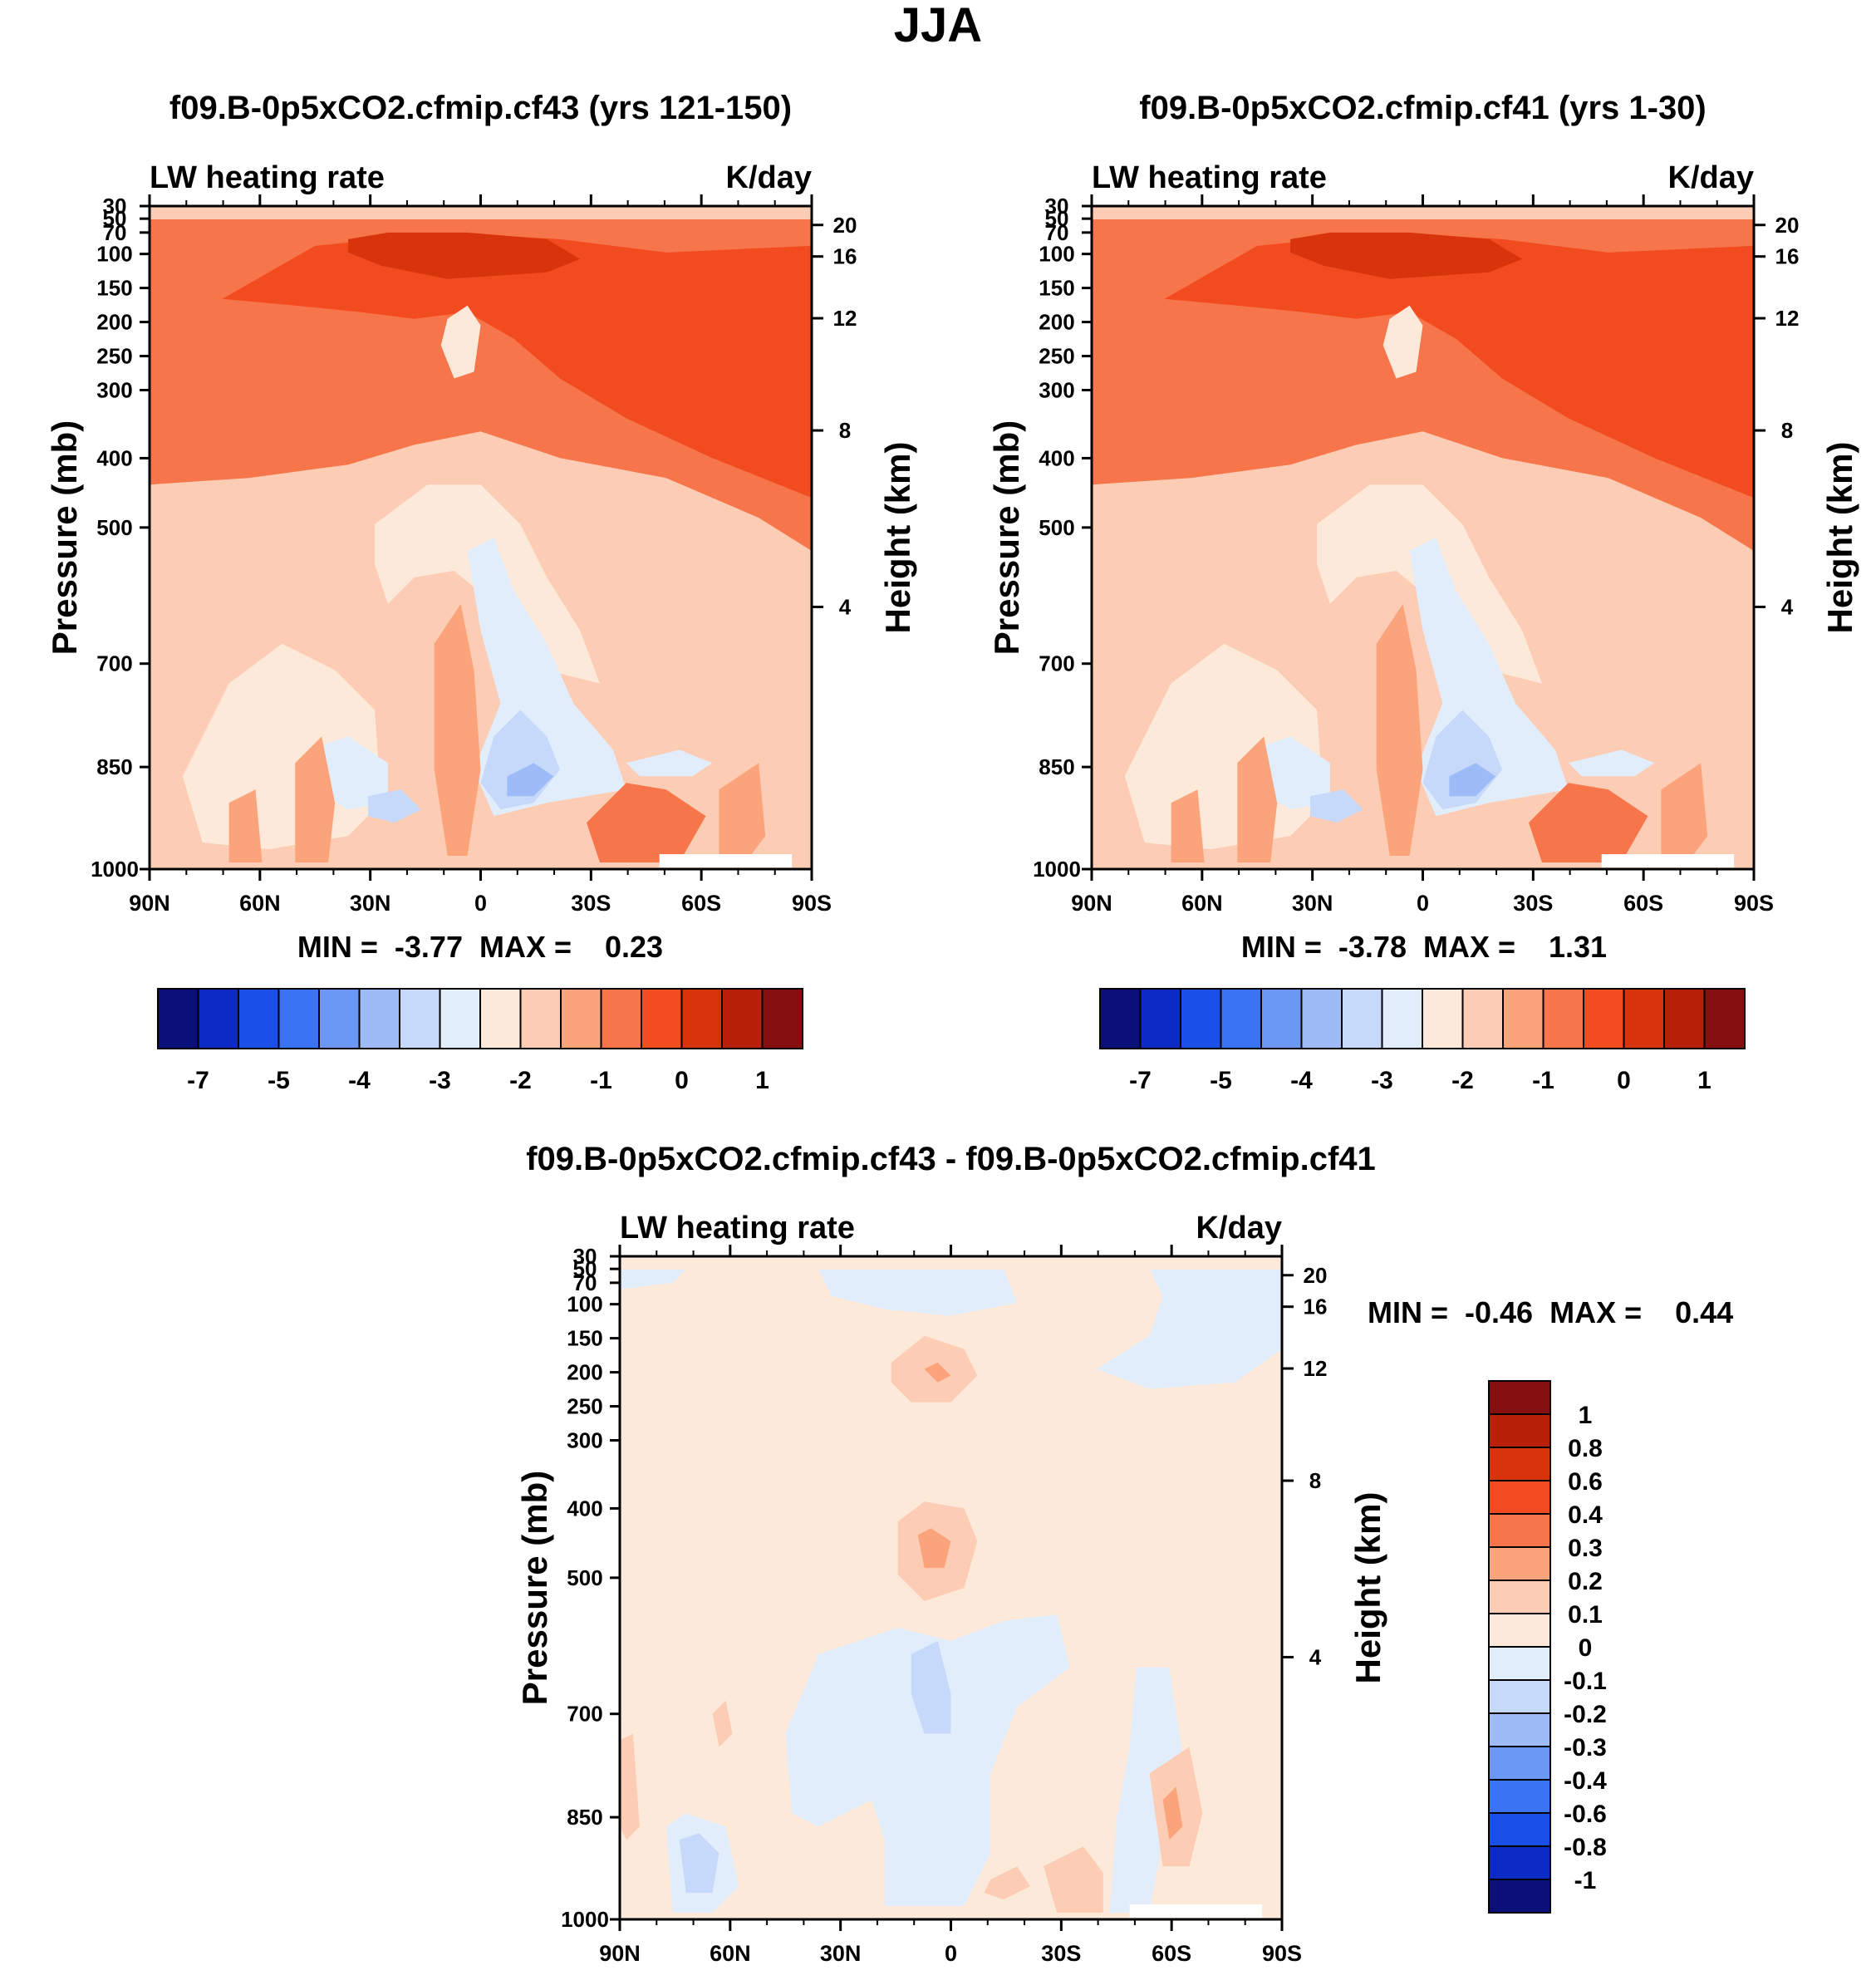 Image resolution: width=1876 pixels, height=1980 pixels. Describe the element at coordinates (1585, 1847) in the screenshot. I see `colorbar-label: -0.8` at that location.